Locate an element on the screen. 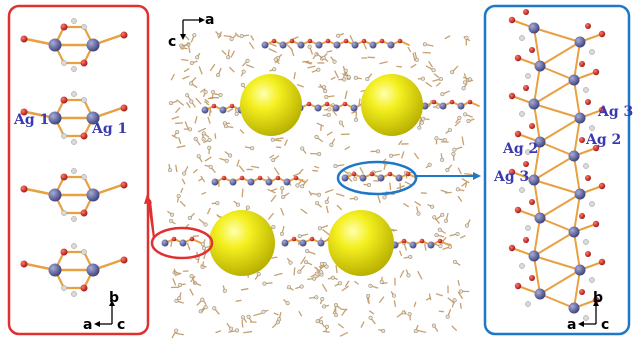 This screenshot has height=340, width=635. ag2-label-right: Ag 2 is located at coordinates (603, 140).